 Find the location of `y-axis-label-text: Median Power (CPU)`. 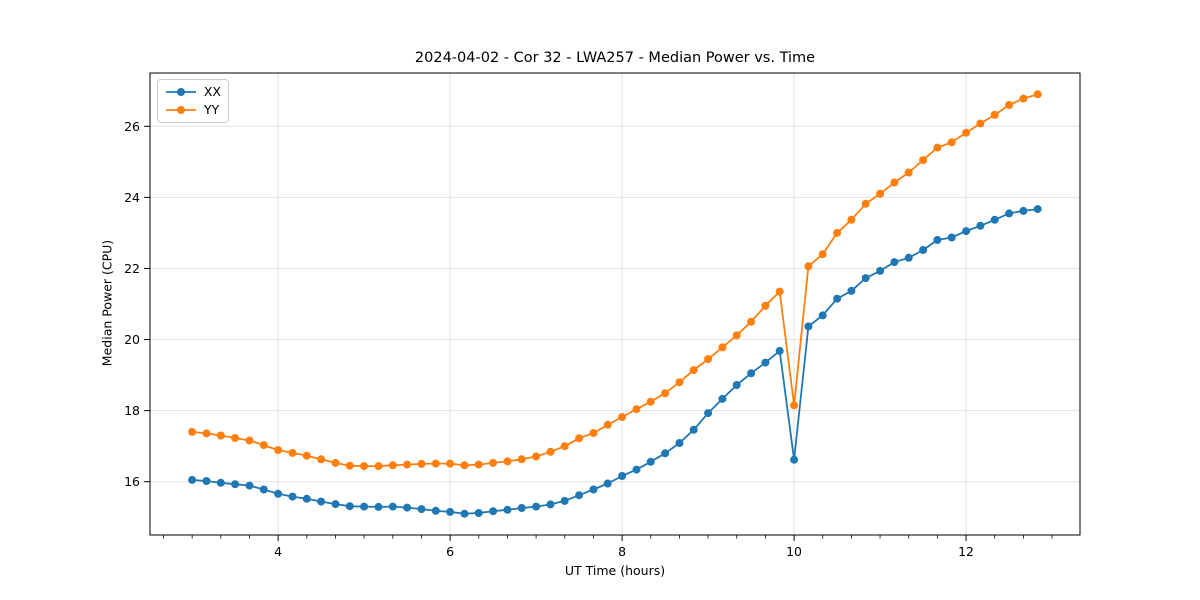

y-axis-label-text: Median Power (CPU) is located at coordinates (107, 303).